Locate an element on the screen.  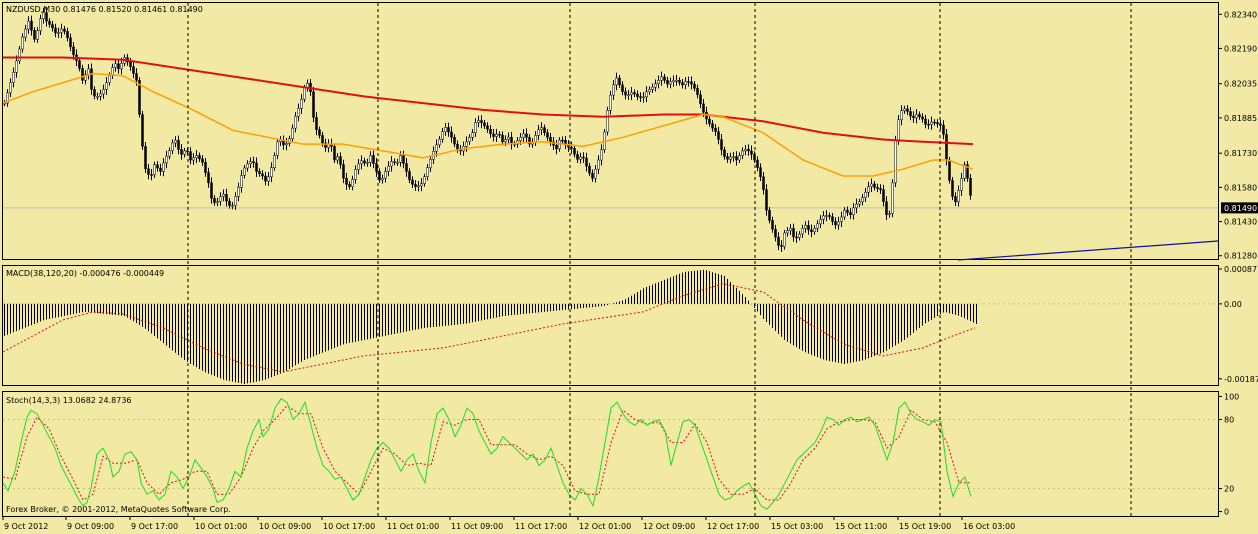
ma-slow-line is located at coordinates (488, 101).